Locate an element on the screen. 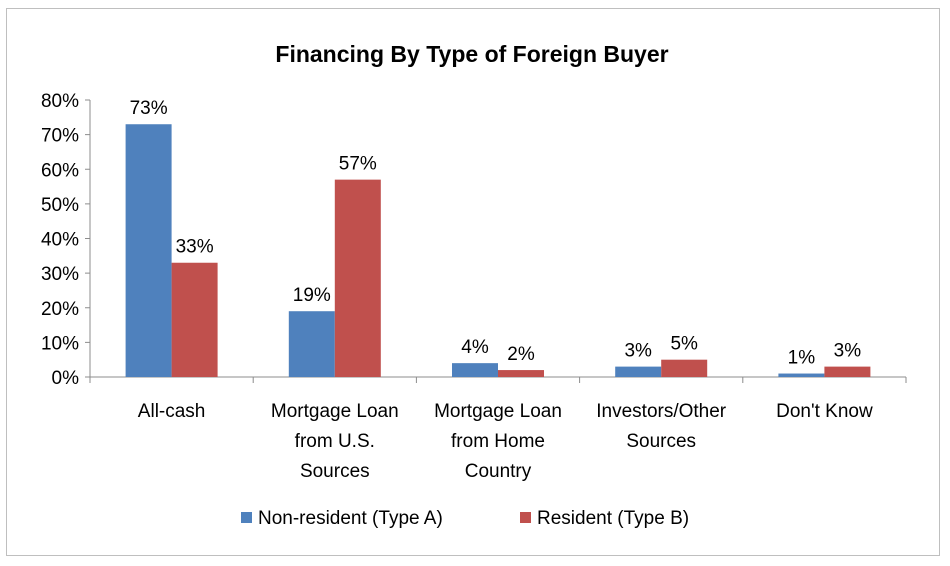 The height and width of the screenshot is (566, 950). data-label: 4% is located at coordinates (475, 347).